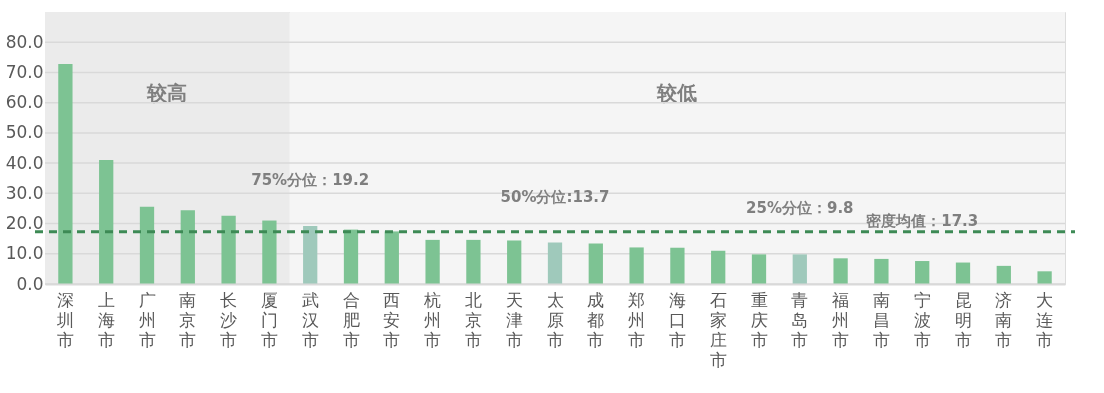 Image resolution: width=1104 pixels, height=393 pixels. What do you see at coordinates (432, 319) in the screenshot?
I see `x-tick-label: 杭州市` at bounding box center [432, 319].